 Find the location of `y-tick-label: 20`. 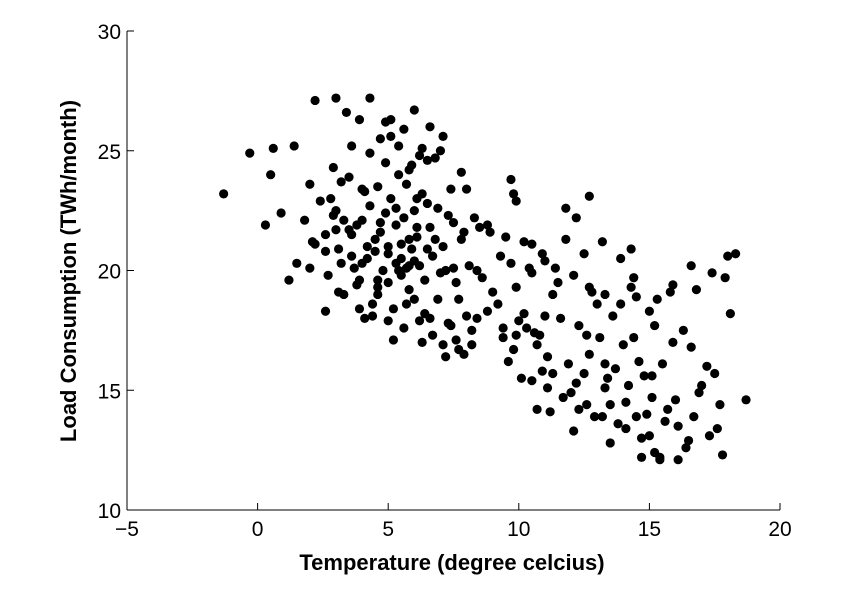

y-tick-label: 20 is located at coordinates (109, 272).